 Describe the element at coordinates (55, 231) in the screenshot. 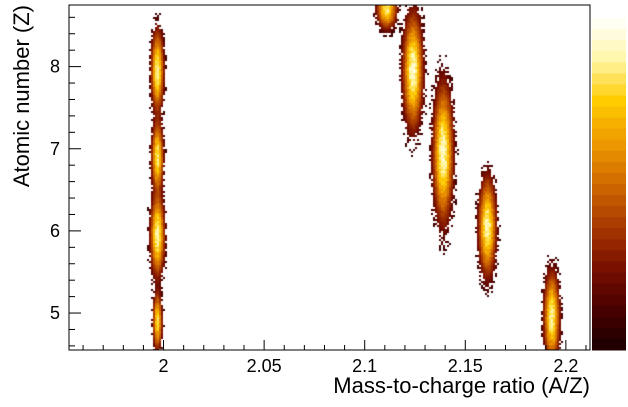

I see `y-tick-label: 6` at that location.